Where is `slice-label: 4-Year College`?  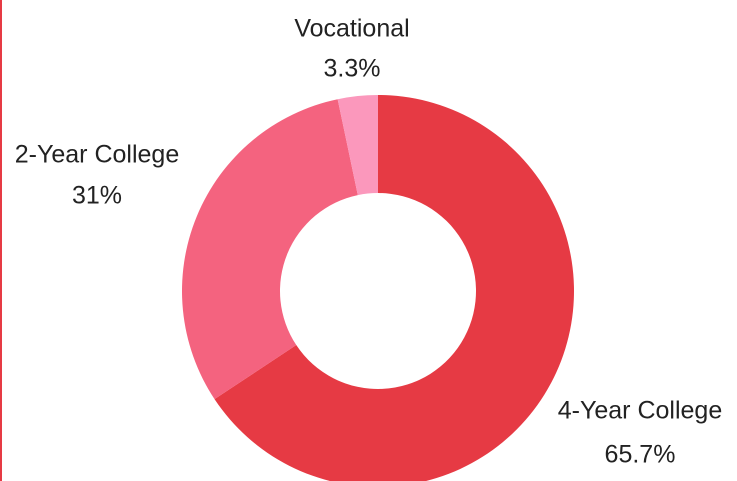 slice-label: 4-Year College is located at coordinates (640, 411).